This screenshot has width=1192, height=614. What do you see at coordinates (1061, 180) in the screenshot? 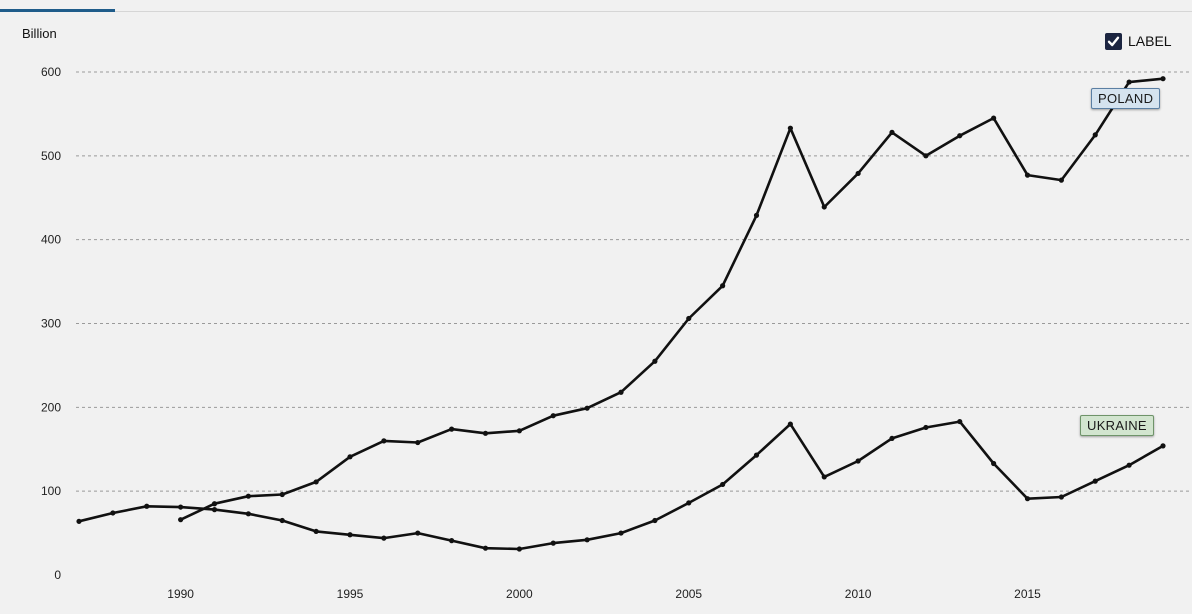
I see `data-point-poland-2016` at bounding box center [1061, 180].